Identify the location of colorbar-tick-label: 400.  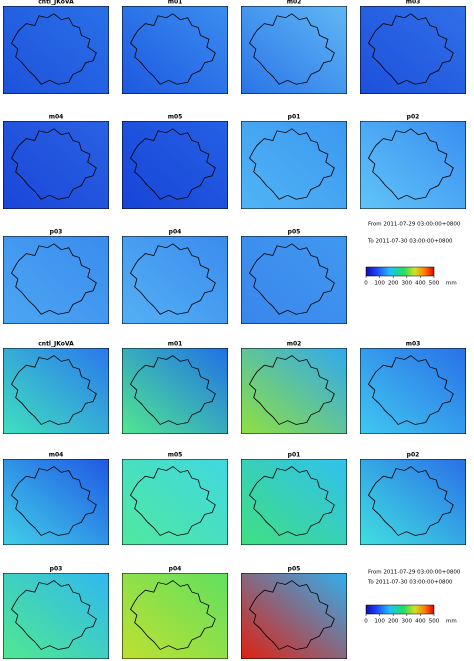
(420, 622).